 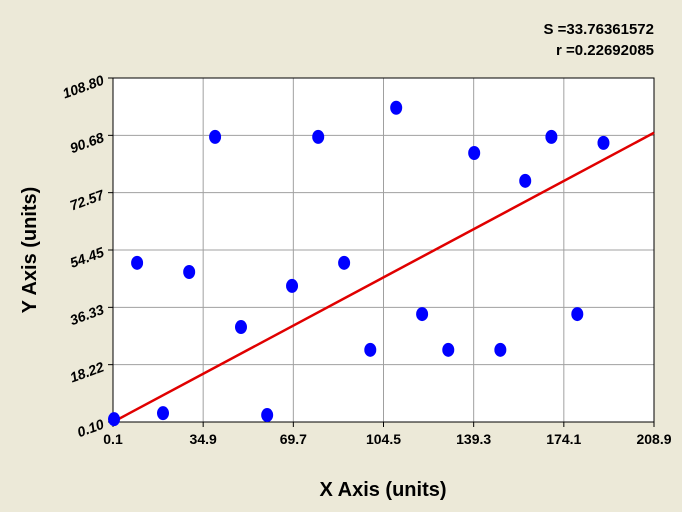 What do you see at coordinates (605, 50) in the screenshot?
I see `annotation: r =0.22692085` at bounding box center [605, 50].